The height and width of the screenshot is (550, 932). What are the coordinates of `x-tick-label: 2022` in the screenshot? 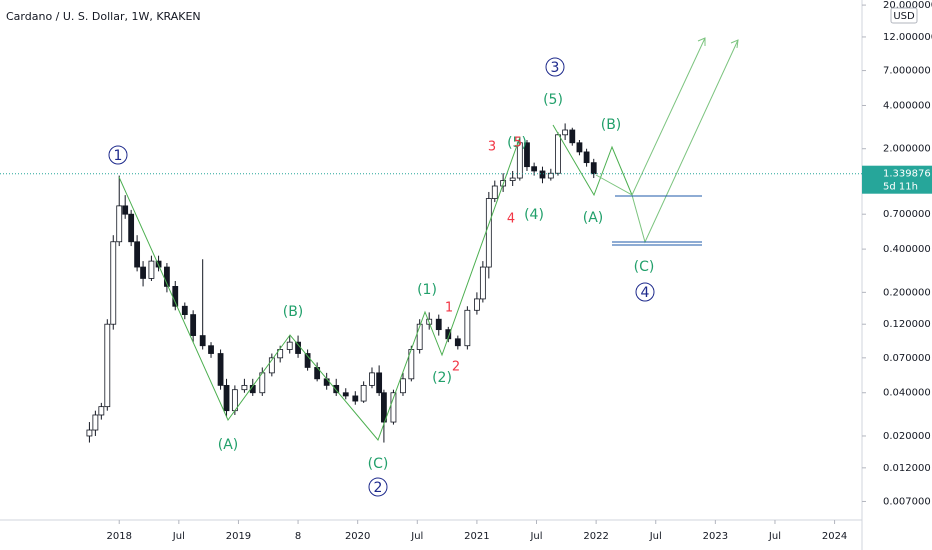 It's located at (595, 536).